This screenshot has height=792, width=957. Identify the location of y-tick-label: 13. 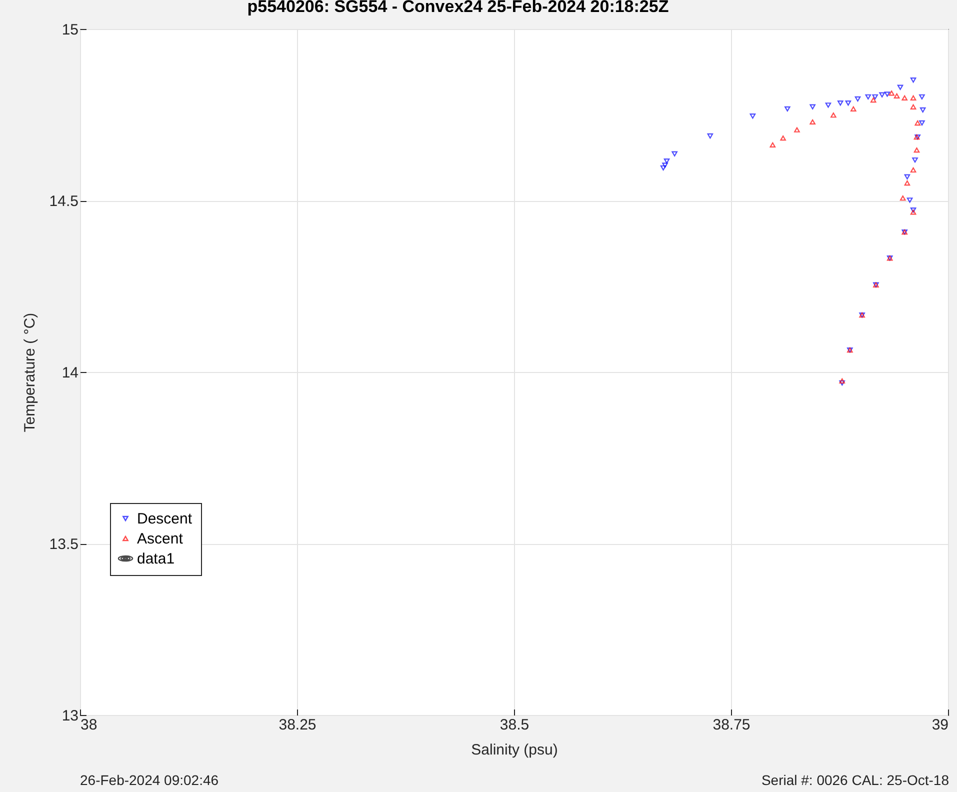
(70, 716).